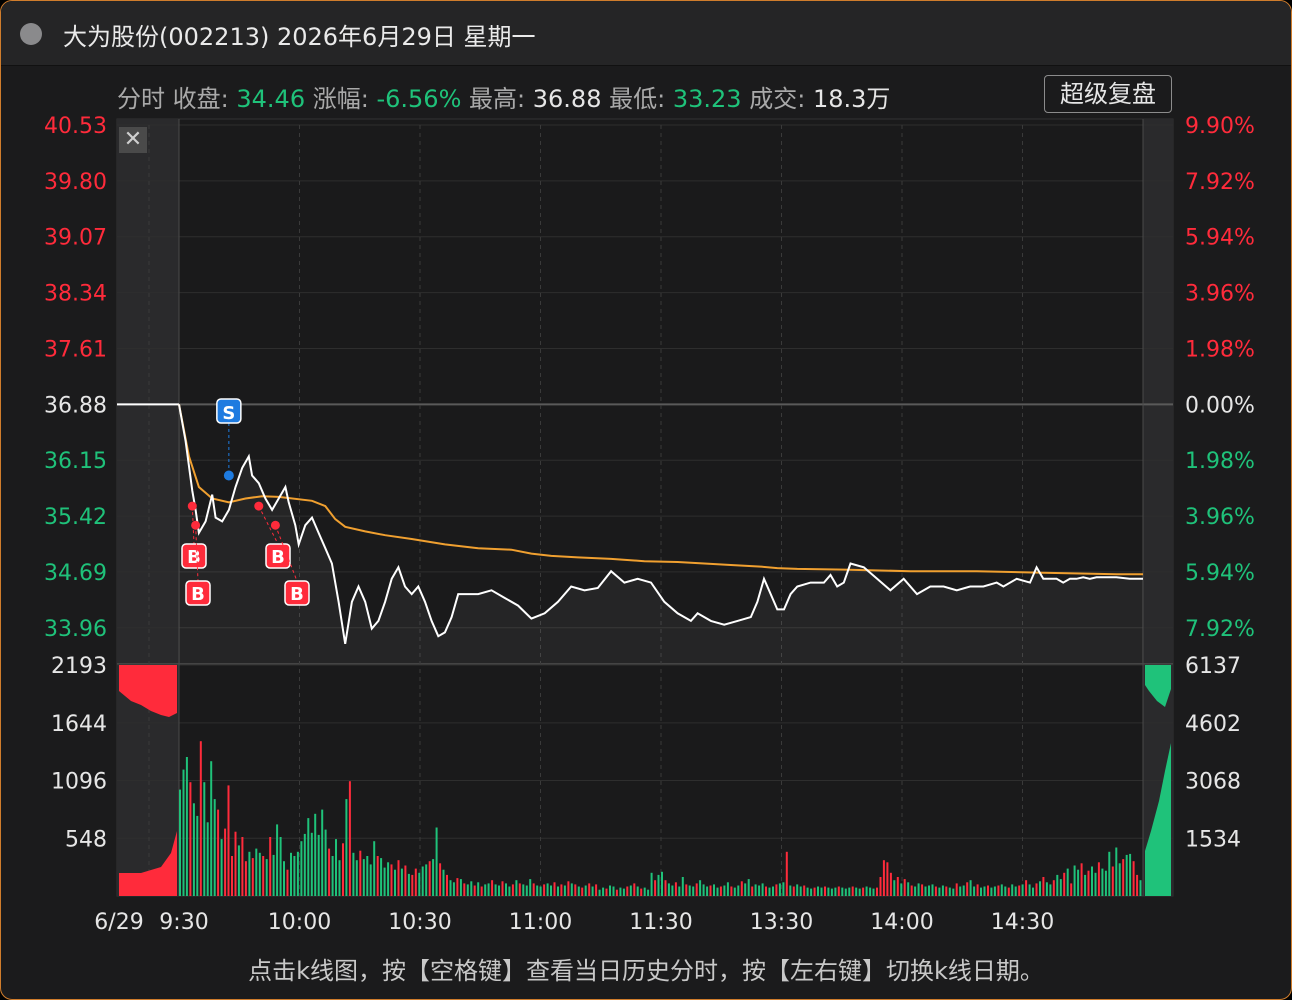 The height and width of the screenshot is (1000, 1292). What do you see at coordinates (299, 922) in the screenshot?
I see `x-tick: 10:00` at bounding box center [299, 922].